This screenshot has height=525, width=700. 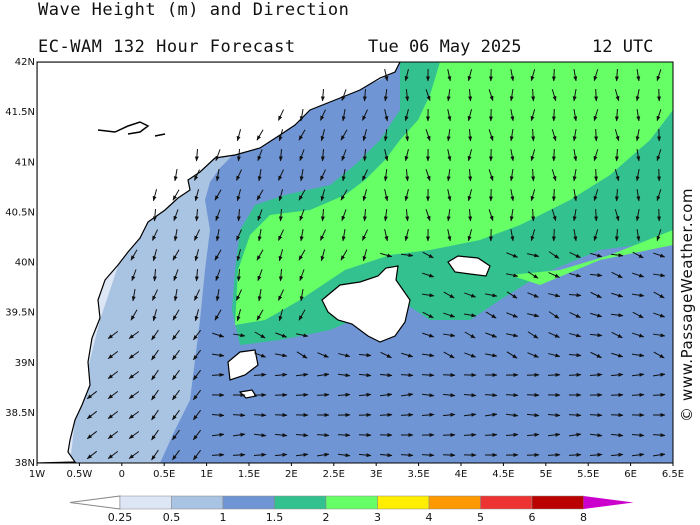 I want to click on legend-swatch, so click(x=454, y=502).